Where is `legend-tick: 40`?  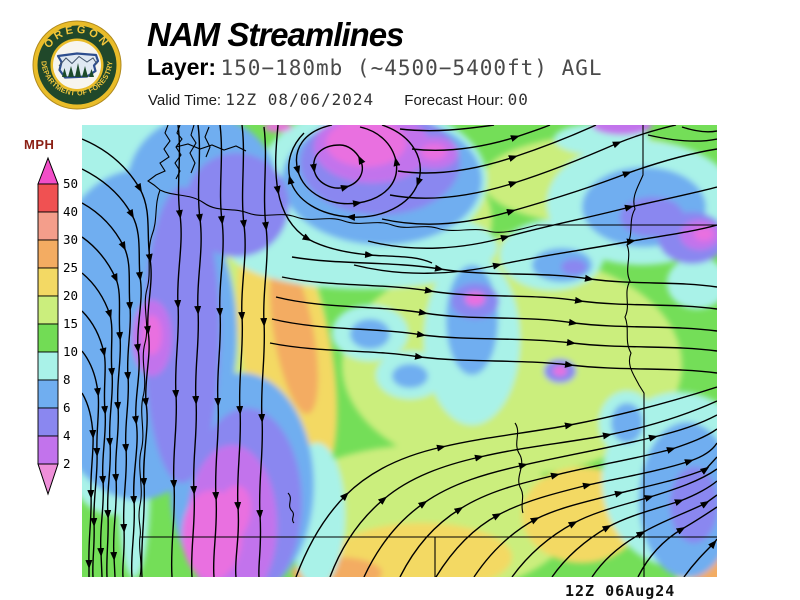
legend-tick: 40 is located at coordinates (70, 211).